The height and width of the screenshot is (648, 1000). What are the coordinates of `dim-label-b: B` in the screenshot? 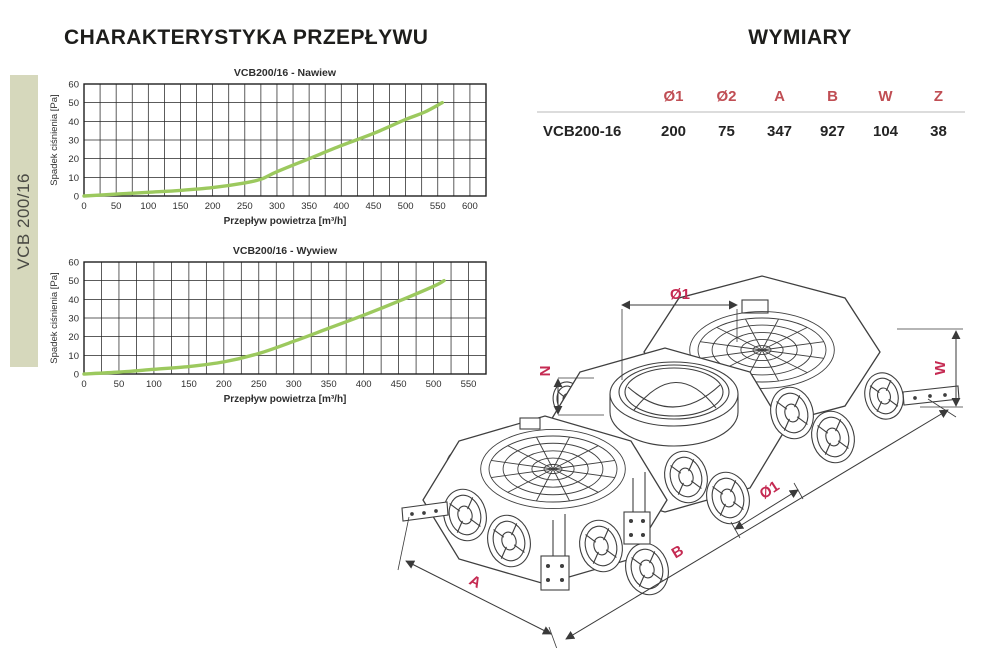 It's located at (678, 552).